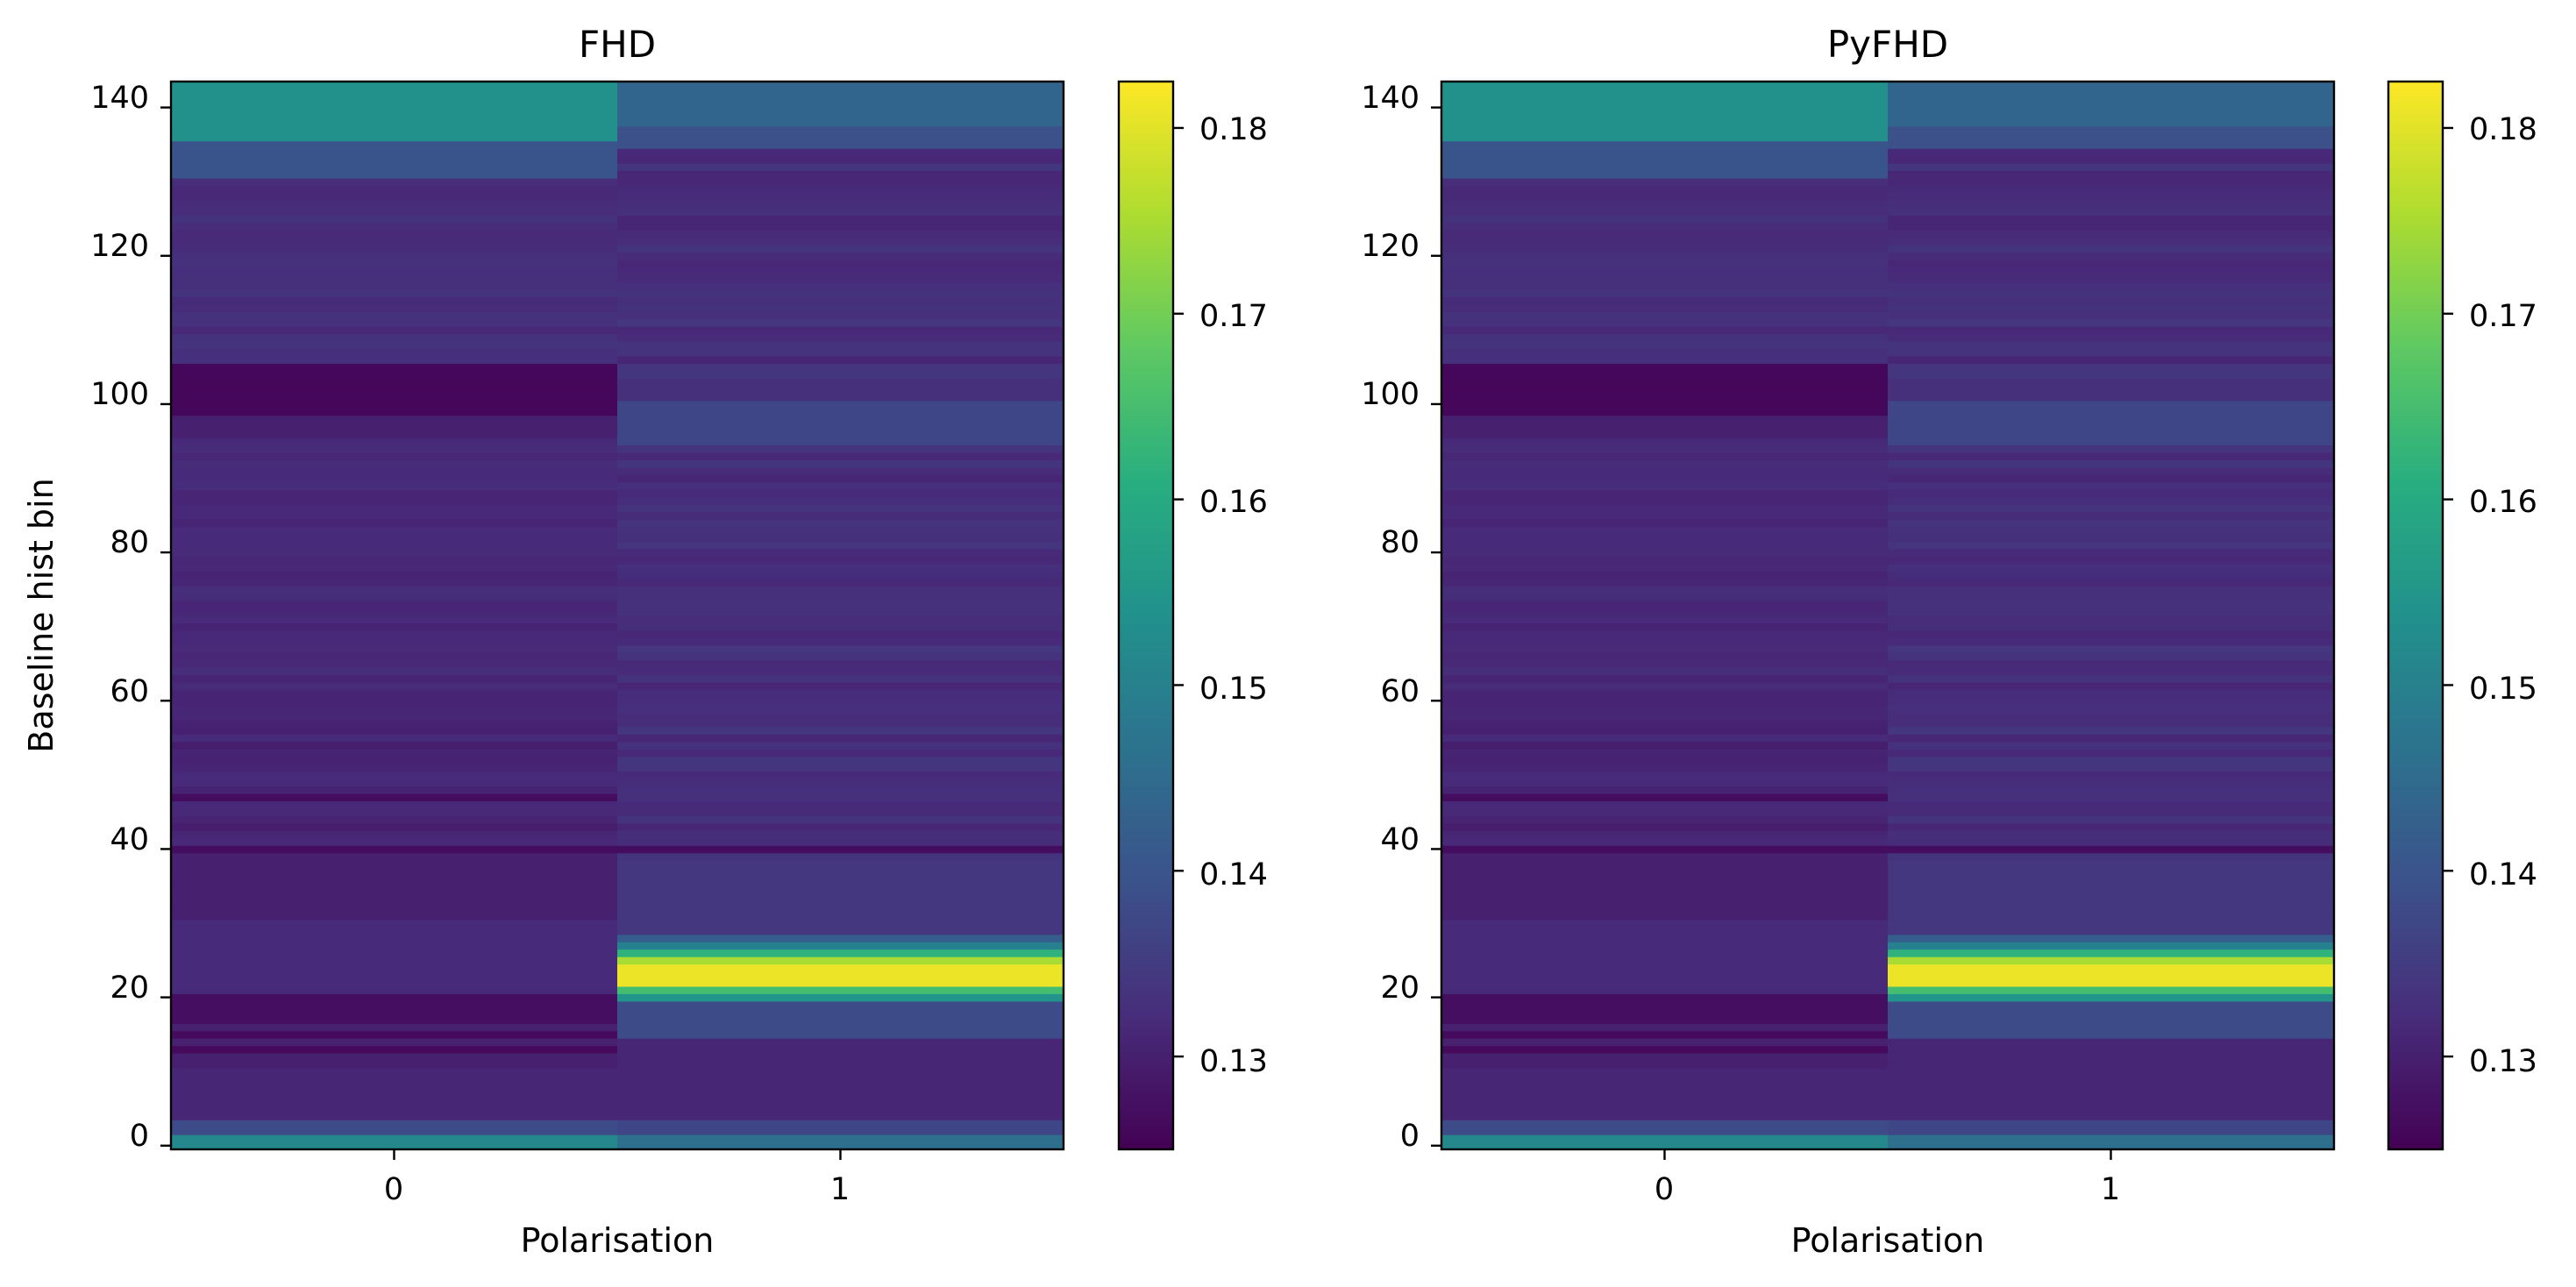 The height and width of the screenshot is (1287, 2576). I want to click on y-tick-label: 60, so click(1400, 692).